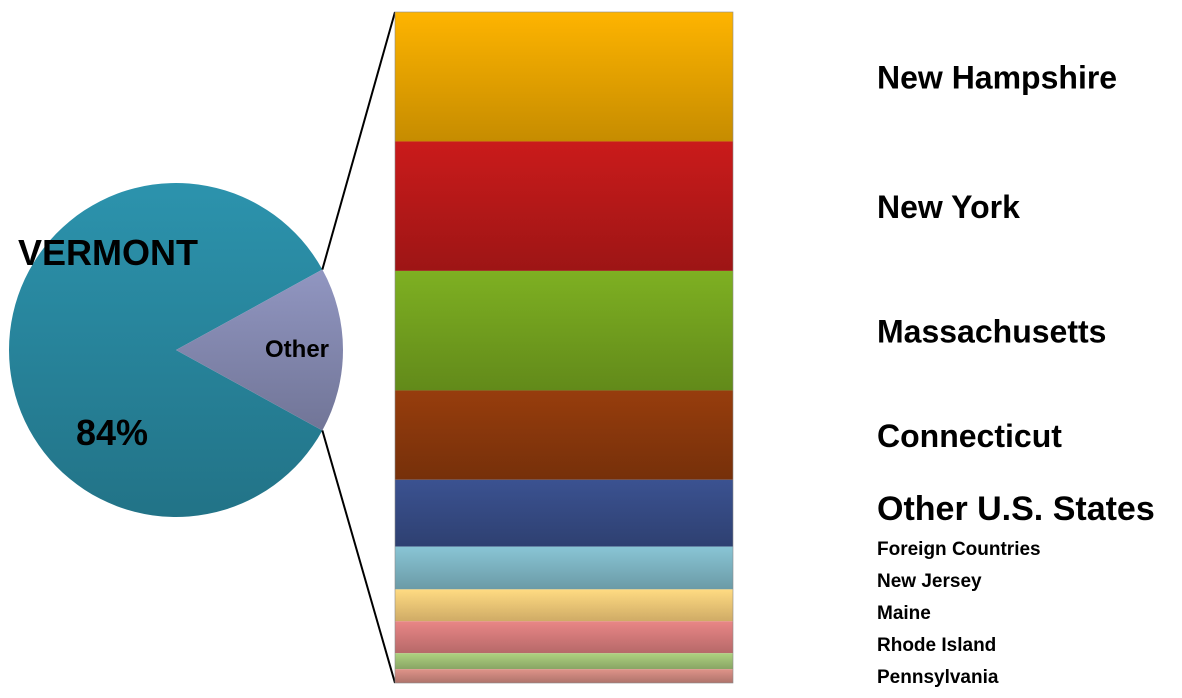  Describe the element at coordinates (938, 677) in the screenshot. I see `bar-label-pennsylvania: Pennsylvania` at that location.